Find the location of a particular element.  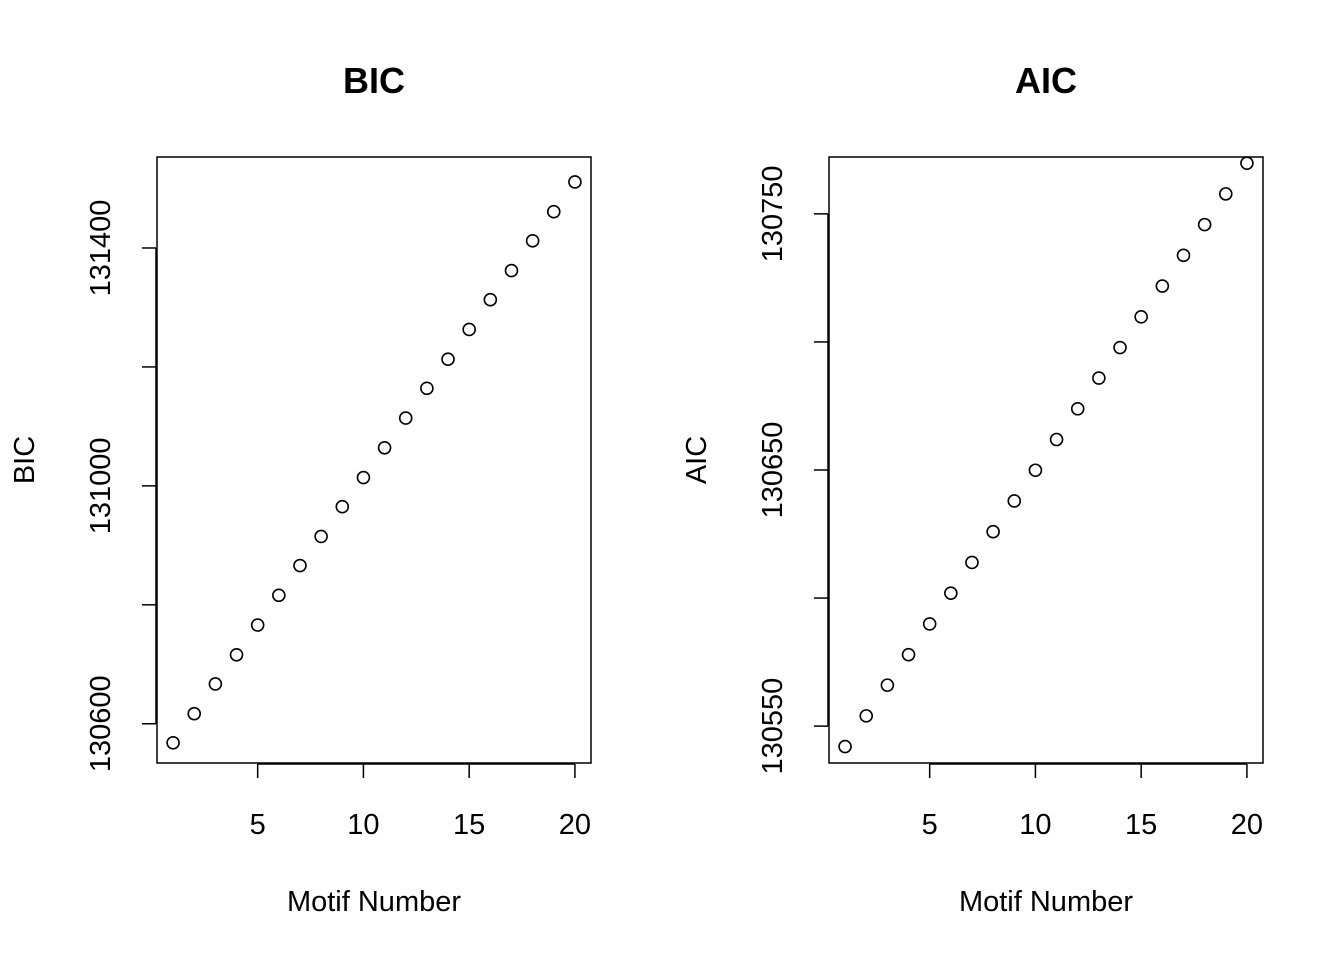

bic-x-tick-label: 10 is located at coordinates (363, 825).